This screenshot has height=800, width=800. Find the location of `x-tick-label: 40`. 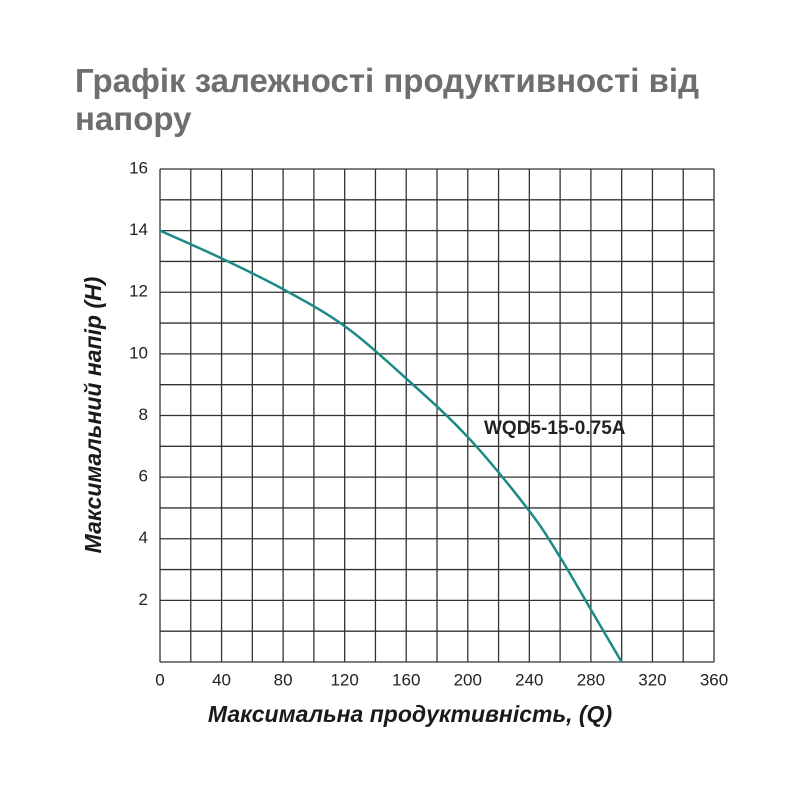

x-tick-label: 40 is located at coordinates (221, 679).